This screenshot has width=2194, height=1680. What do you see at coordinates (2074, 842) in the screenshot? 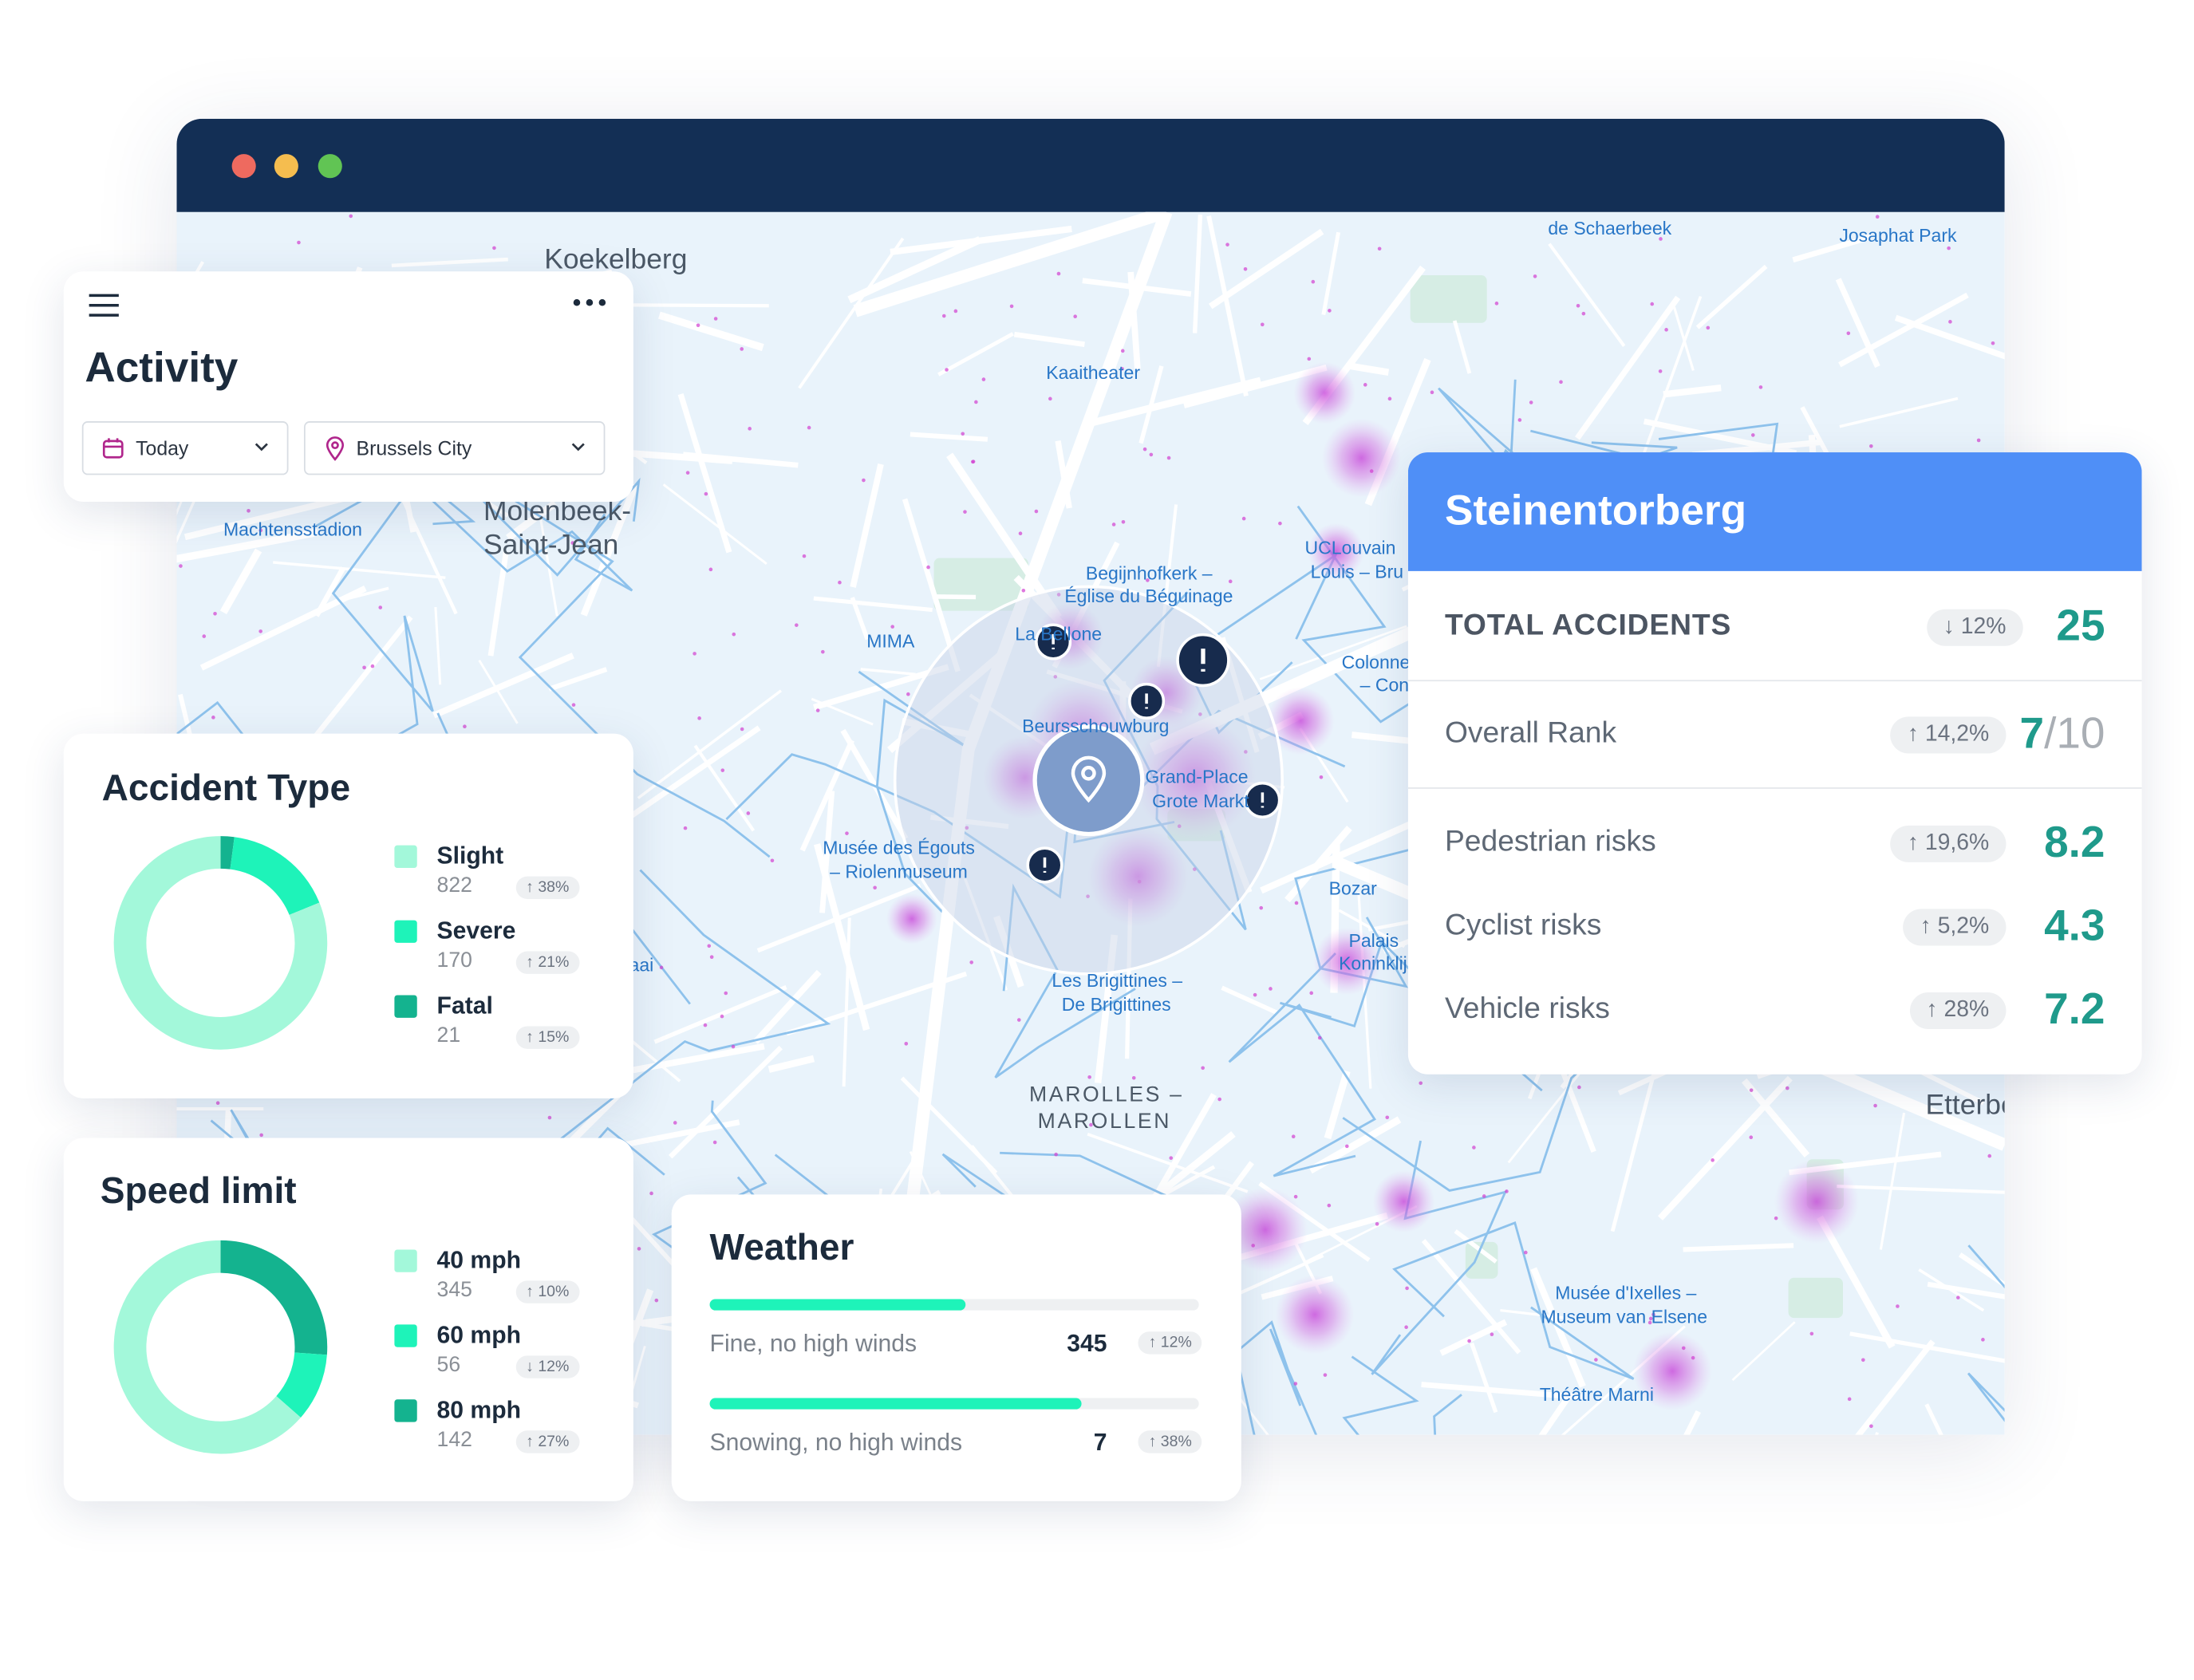
I see `value-number: 8.2` at bounding box center [2074, 842].